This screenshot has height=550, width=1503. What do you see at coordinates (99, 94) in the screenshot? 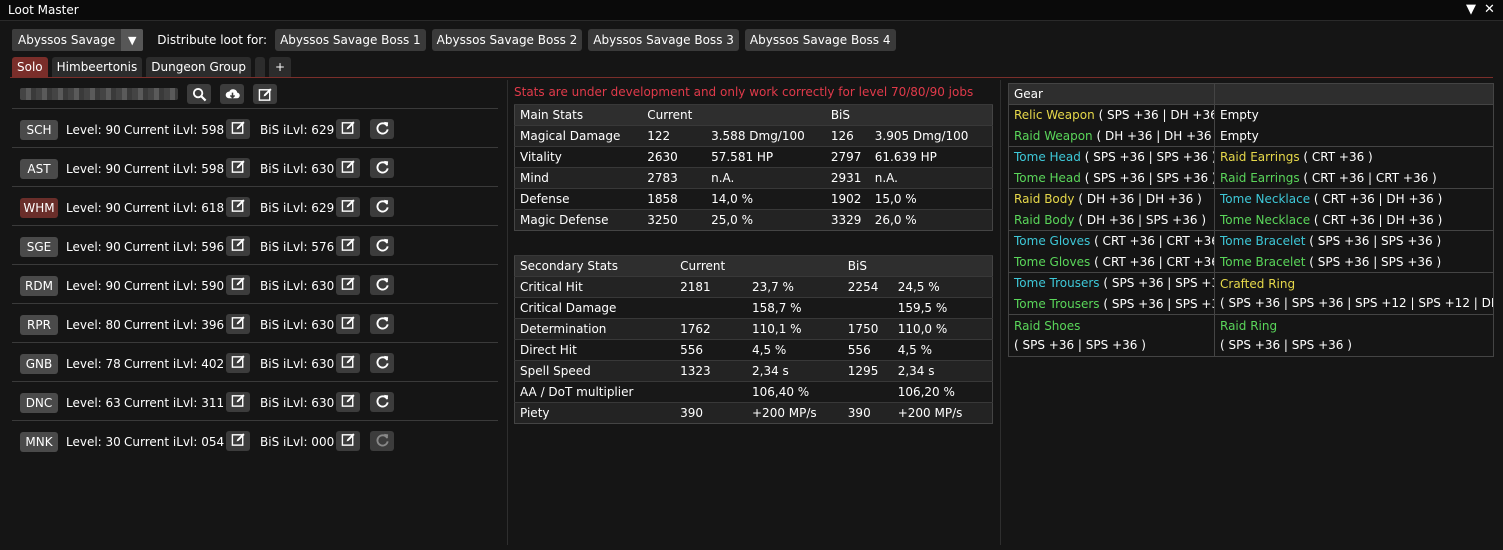
I see `player-name-field` at bounding box center [99, 94].